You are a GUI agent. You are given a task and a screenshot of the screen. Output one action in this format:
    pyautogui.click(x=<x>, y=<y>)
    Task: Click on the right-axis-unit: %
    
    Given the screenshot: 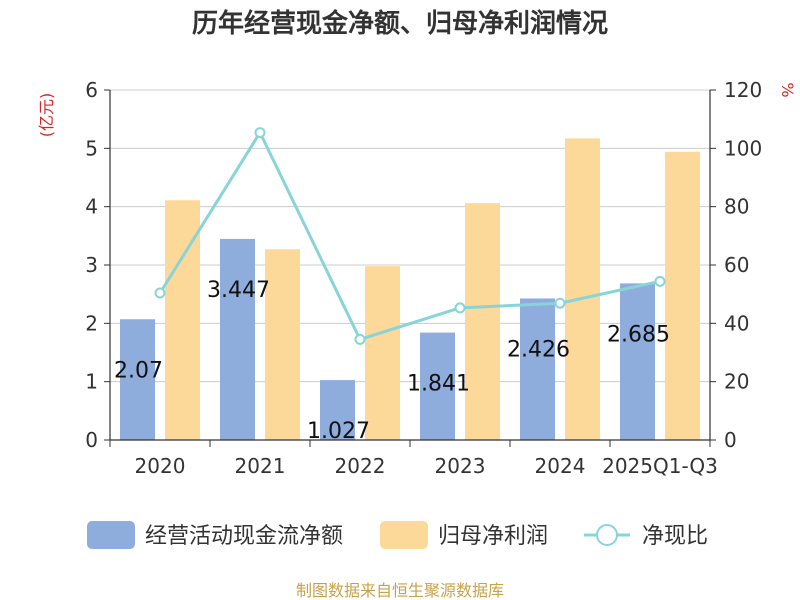 What is the action you would take?
    pyautogui.click(x=787, y=89)
    